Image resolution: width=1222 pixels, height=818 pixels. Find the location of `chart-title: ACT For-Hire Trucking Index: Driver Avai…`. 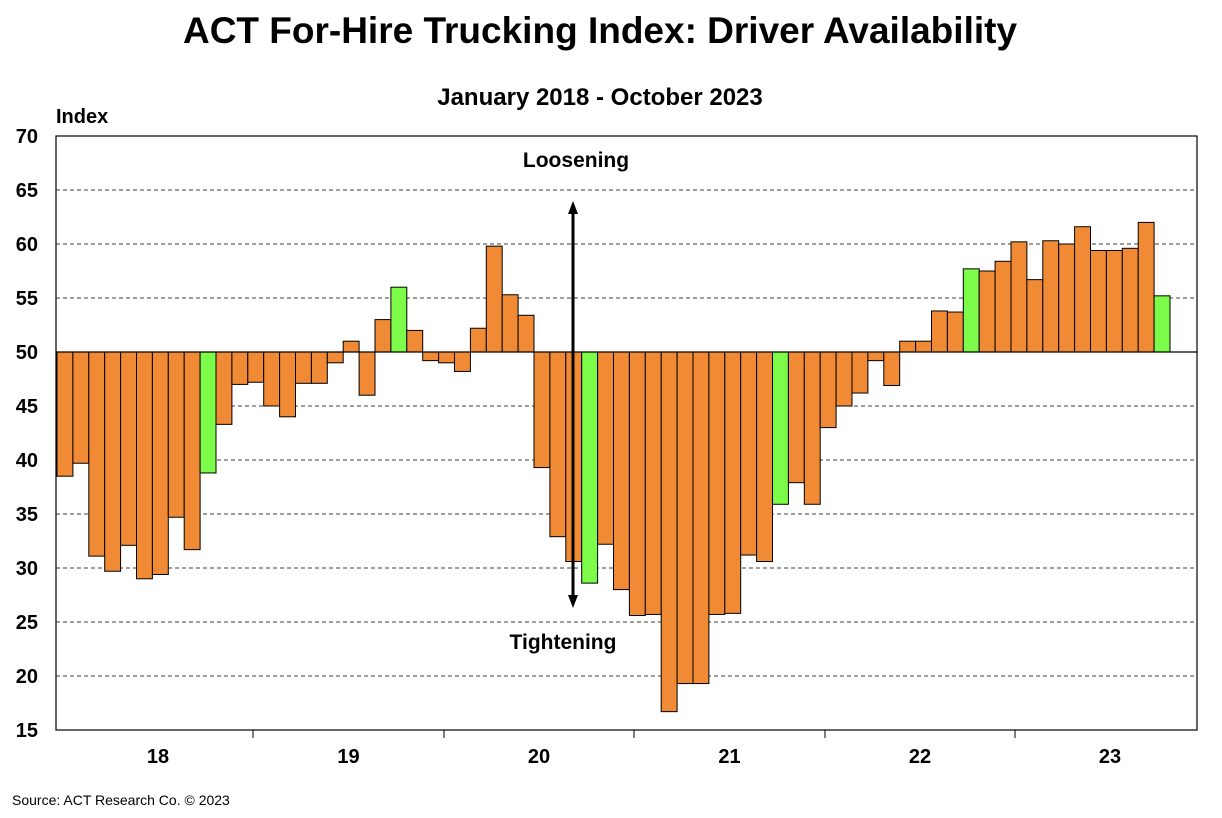

chart-title: ACT For-Hire Trucking Index: Driver Avai… is located at coordinates (600, 30).